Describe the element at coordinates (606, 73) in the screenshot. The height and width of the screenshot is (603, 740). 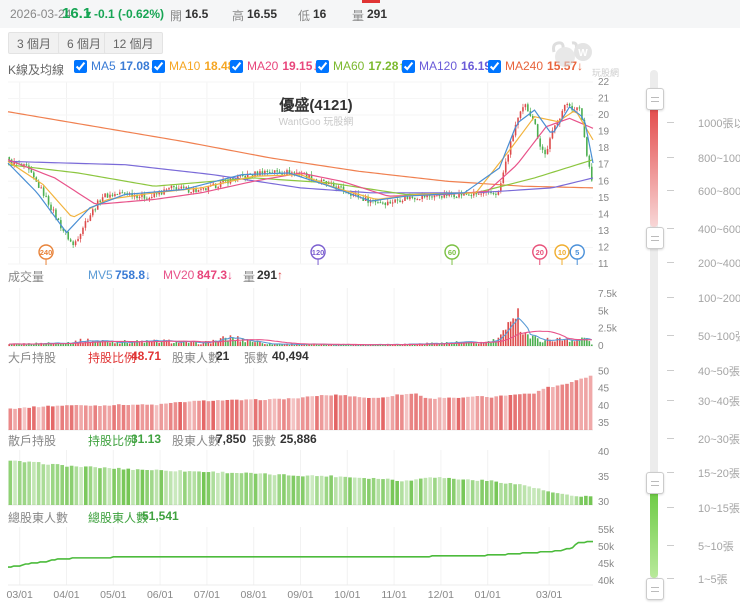
I see `logo-text: 玩股網` at that location.